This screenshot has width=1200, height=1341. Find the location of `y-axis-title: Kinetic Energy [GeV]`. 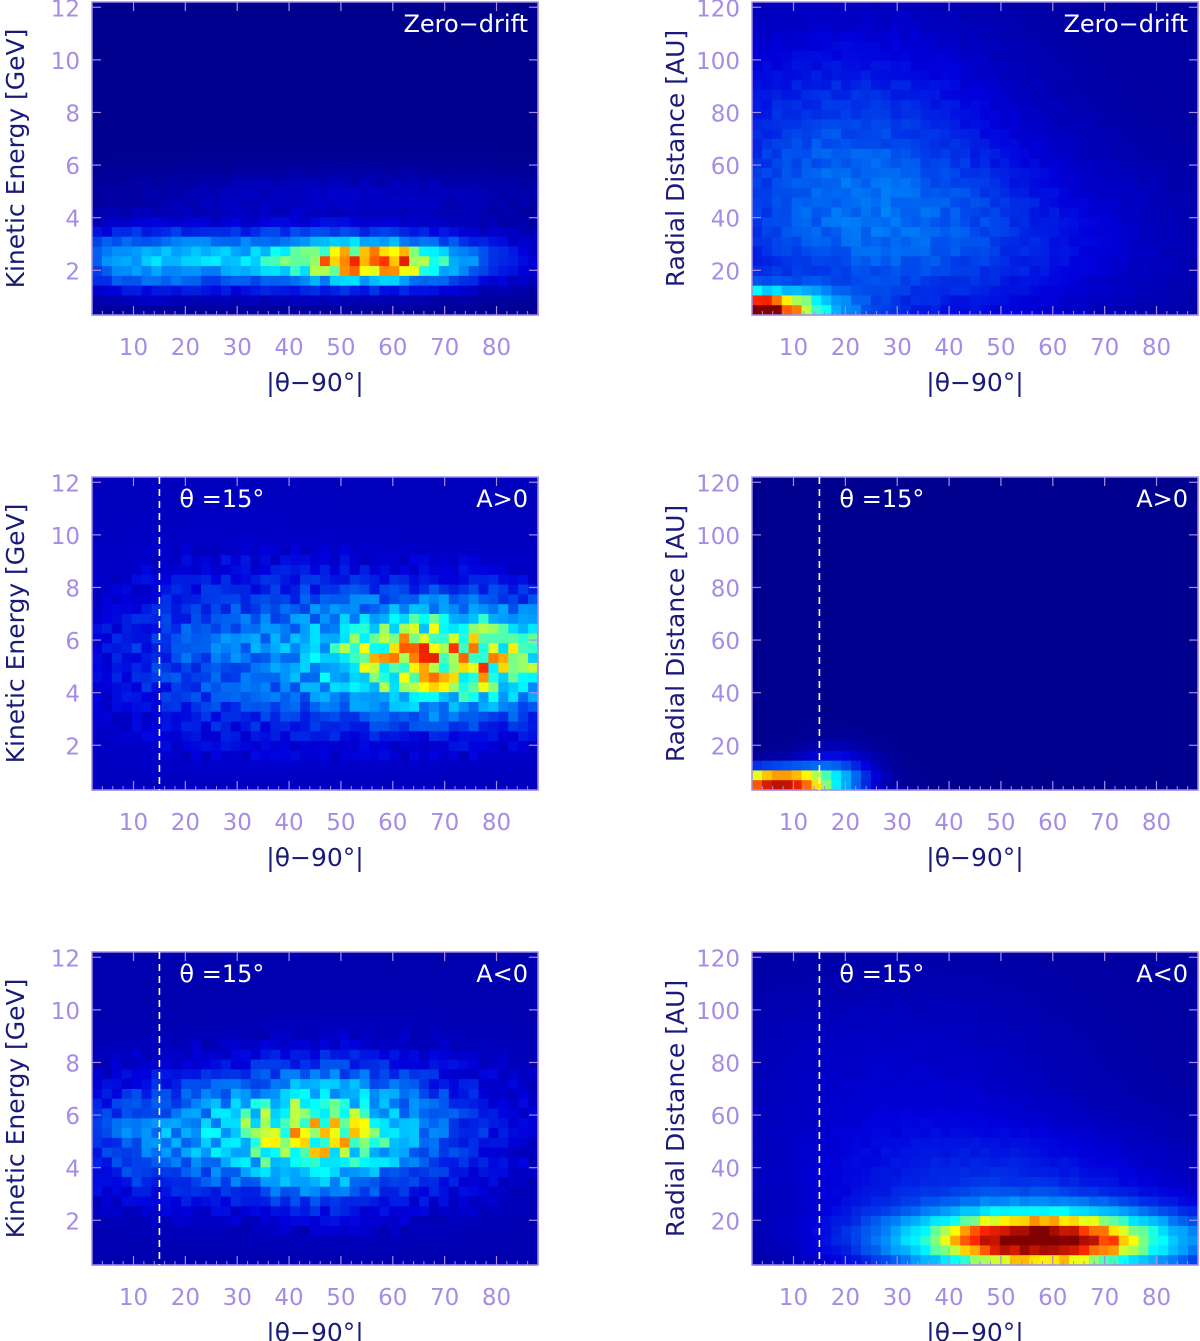

y-axis-title: Kinetic Energy [GeV] is located at coordinates (15, 159).